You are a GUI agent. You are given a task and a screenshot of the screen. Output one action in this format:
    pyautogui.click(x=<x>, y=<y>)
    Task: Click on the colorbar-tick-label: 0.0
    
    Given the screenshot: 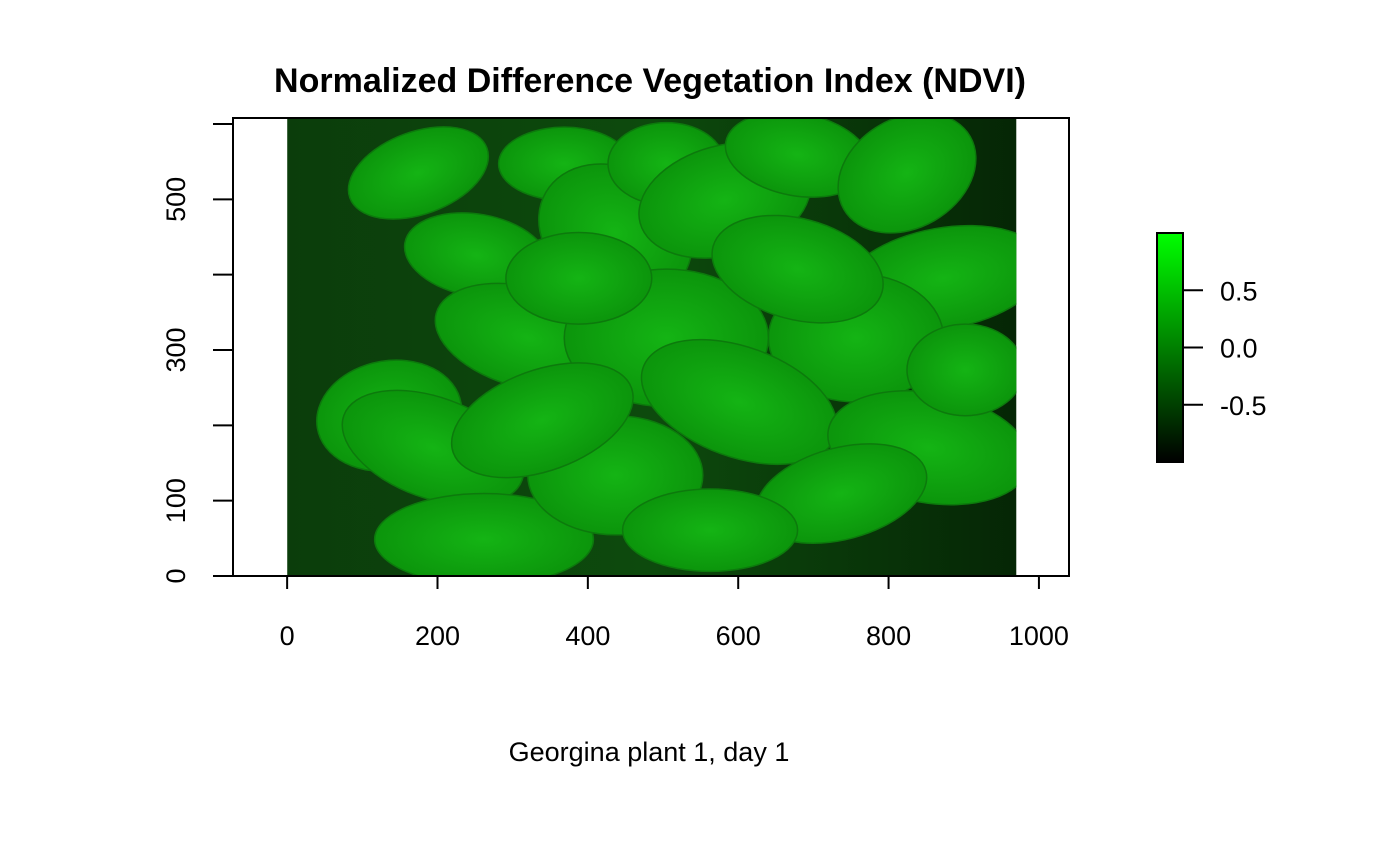 What is the action you would take?
    pyautogui.click(x=1239, y=349)
    